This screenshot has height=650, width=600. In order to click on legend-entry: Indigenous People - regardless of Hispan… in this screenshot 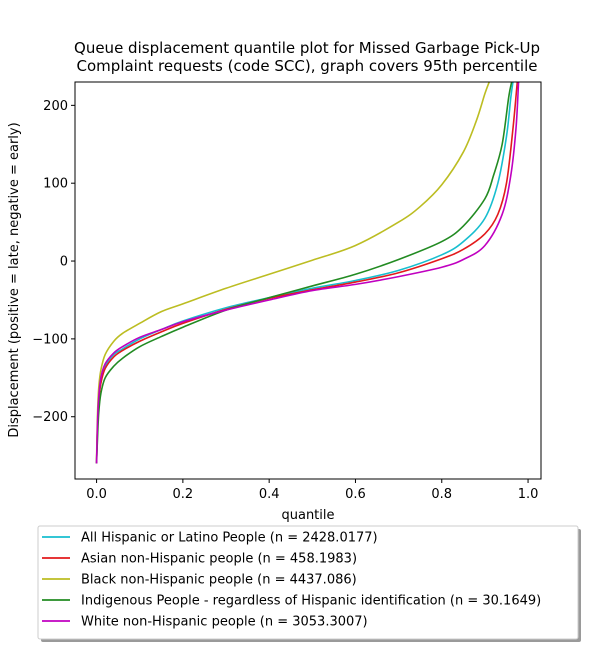, I will do `click(311, 601)`.